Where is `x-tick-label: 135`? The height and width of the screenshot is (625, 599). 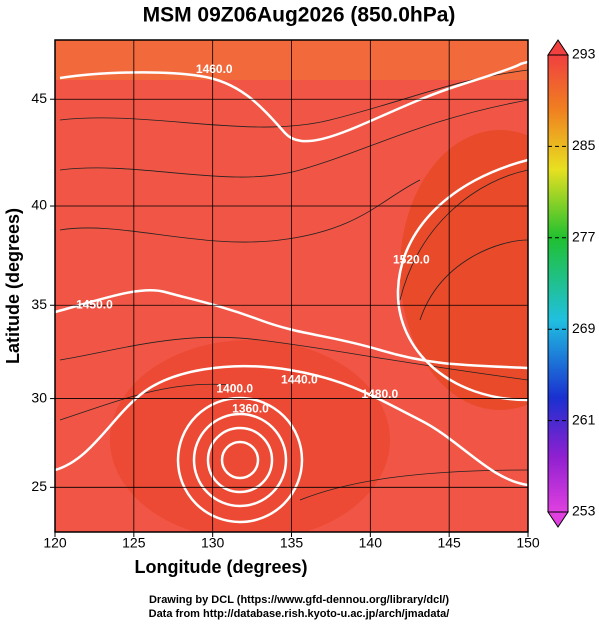
x-tick-label: 135 is located at coordinates (292, 543).